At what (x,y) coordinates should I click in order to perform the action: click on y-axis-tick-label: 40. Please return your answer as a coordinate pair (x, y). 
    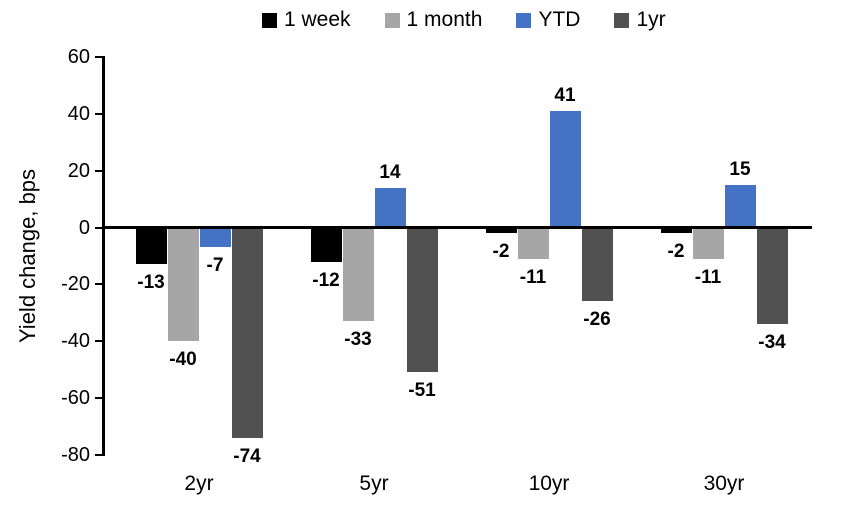
    Looking at the image, I should click on (78, 113).